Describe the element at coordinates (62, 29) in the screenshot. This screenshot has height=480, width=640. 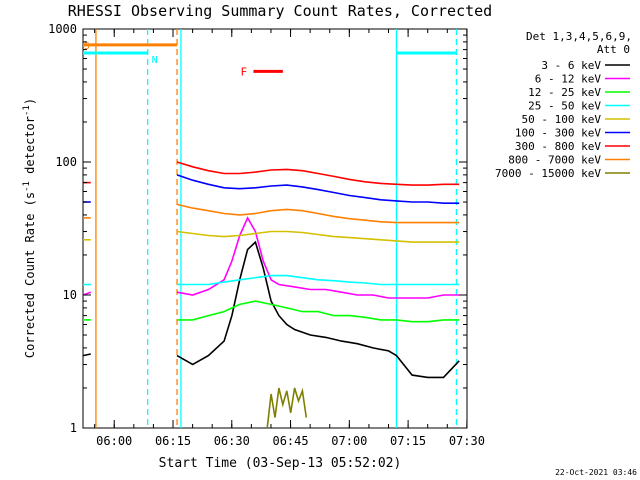
I see `y-tick-label: 1000` at that location.